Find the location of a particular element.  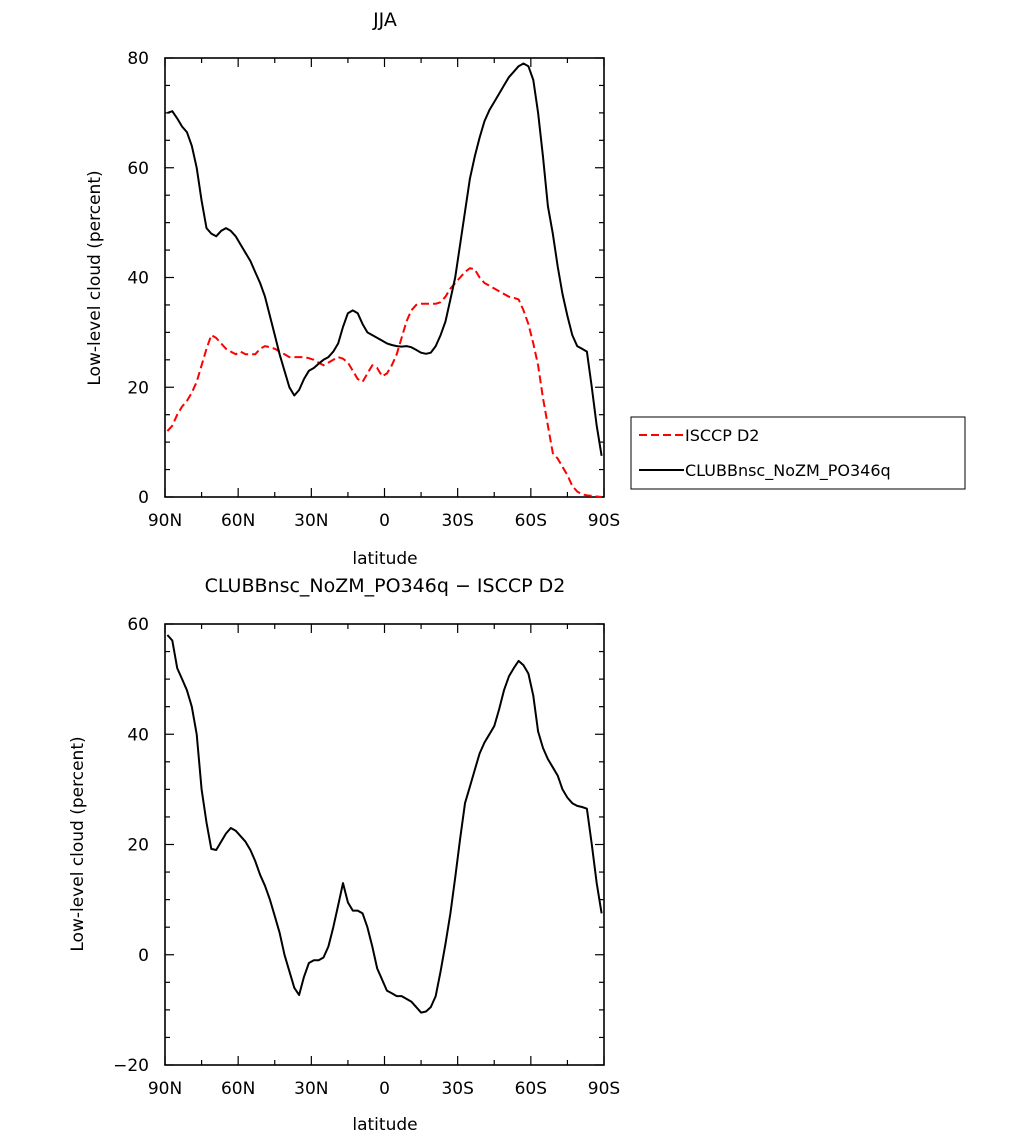

bottom-y-tick-label: −20 is located at coordinates (131, 1066).